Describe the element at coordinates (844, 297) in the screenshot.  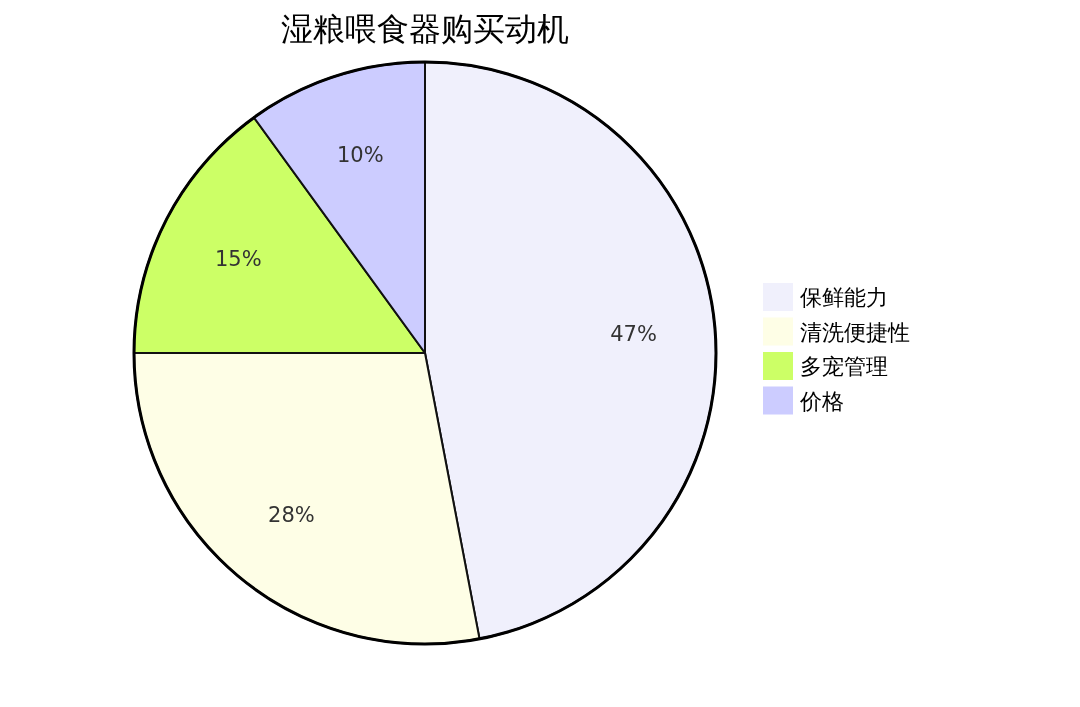
I see `slice-label: 保鲜能力` at that location.